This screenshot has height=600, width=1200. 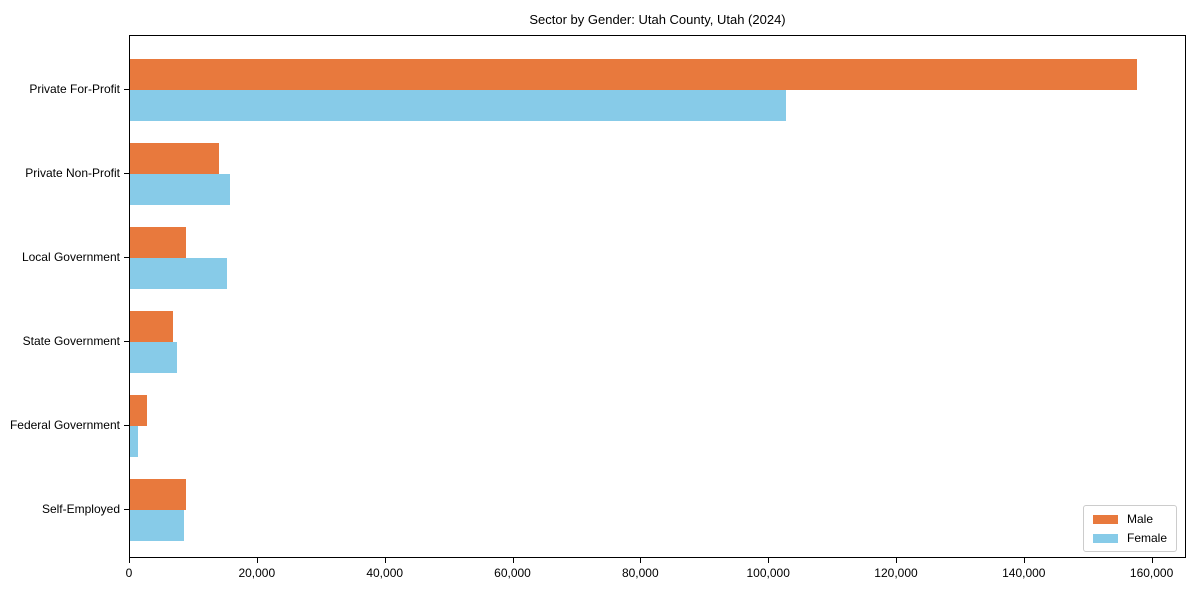 I want to click on legend: Male Female, so click(x=1129, y=528).